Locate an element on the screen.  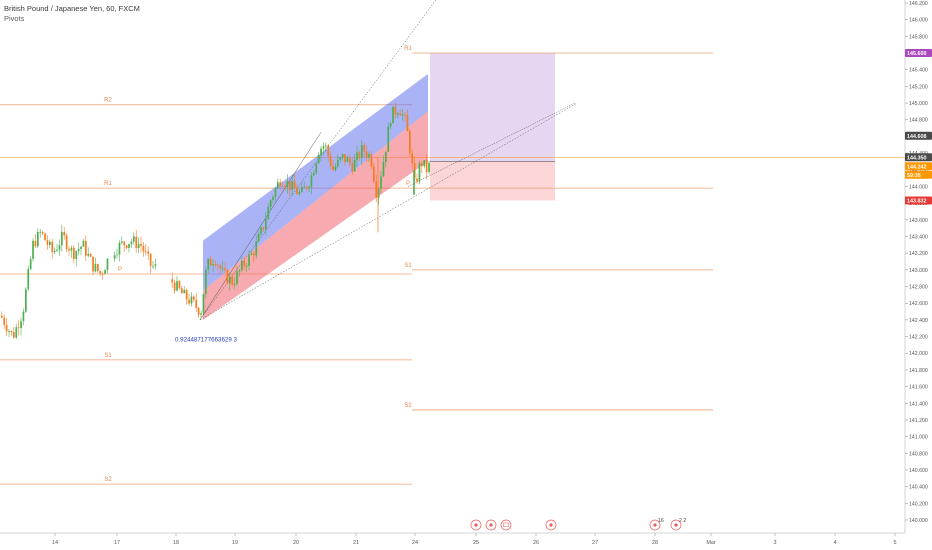
time-tick-label: 5 is located at coordinates (895, 543).